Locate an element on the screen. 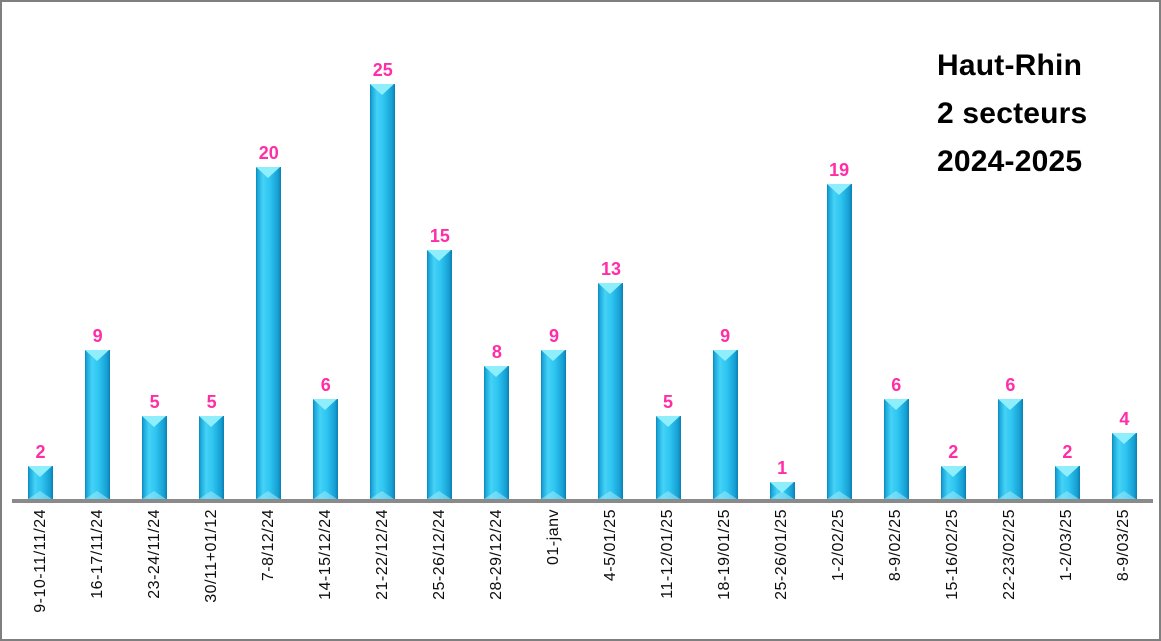 This screenshot has height=641, width=1161. chart-title-line1: Haut-Rhin is located at coordinates (1010, 65).